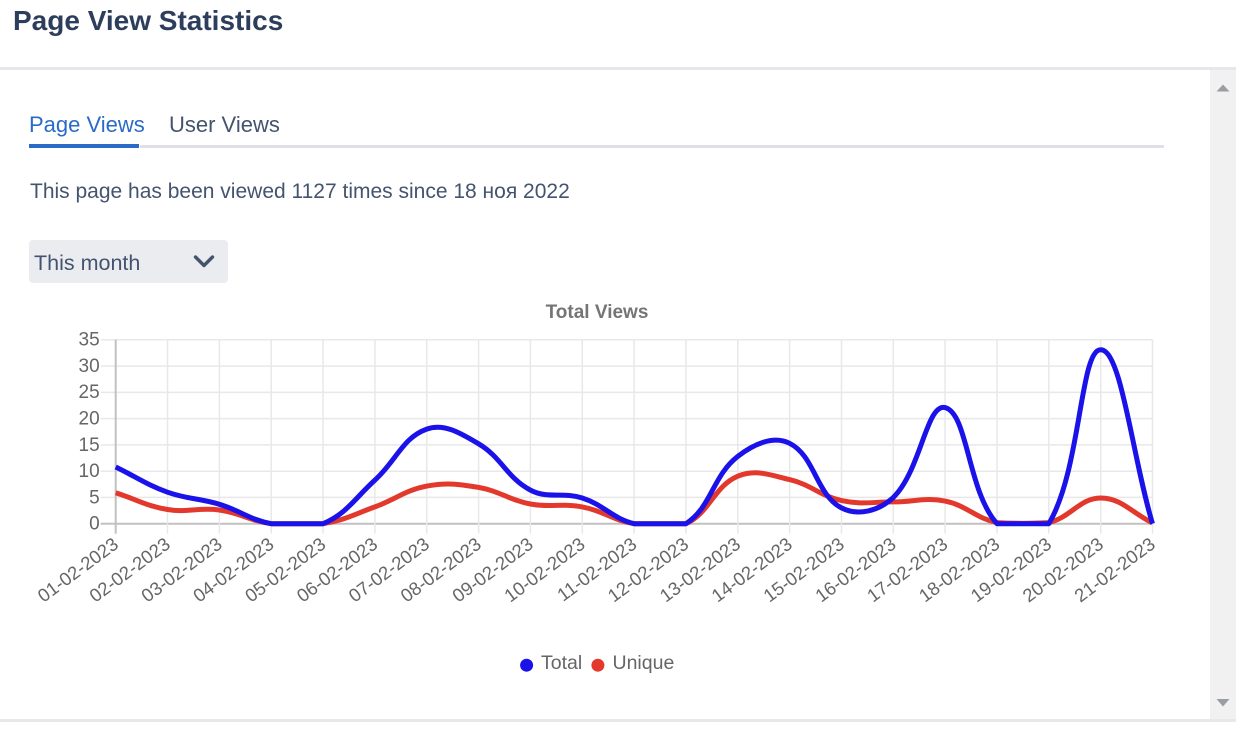  Describe the element at coordinates (89, 419) in the screenshot. I see `svg-text: 20` at that location.